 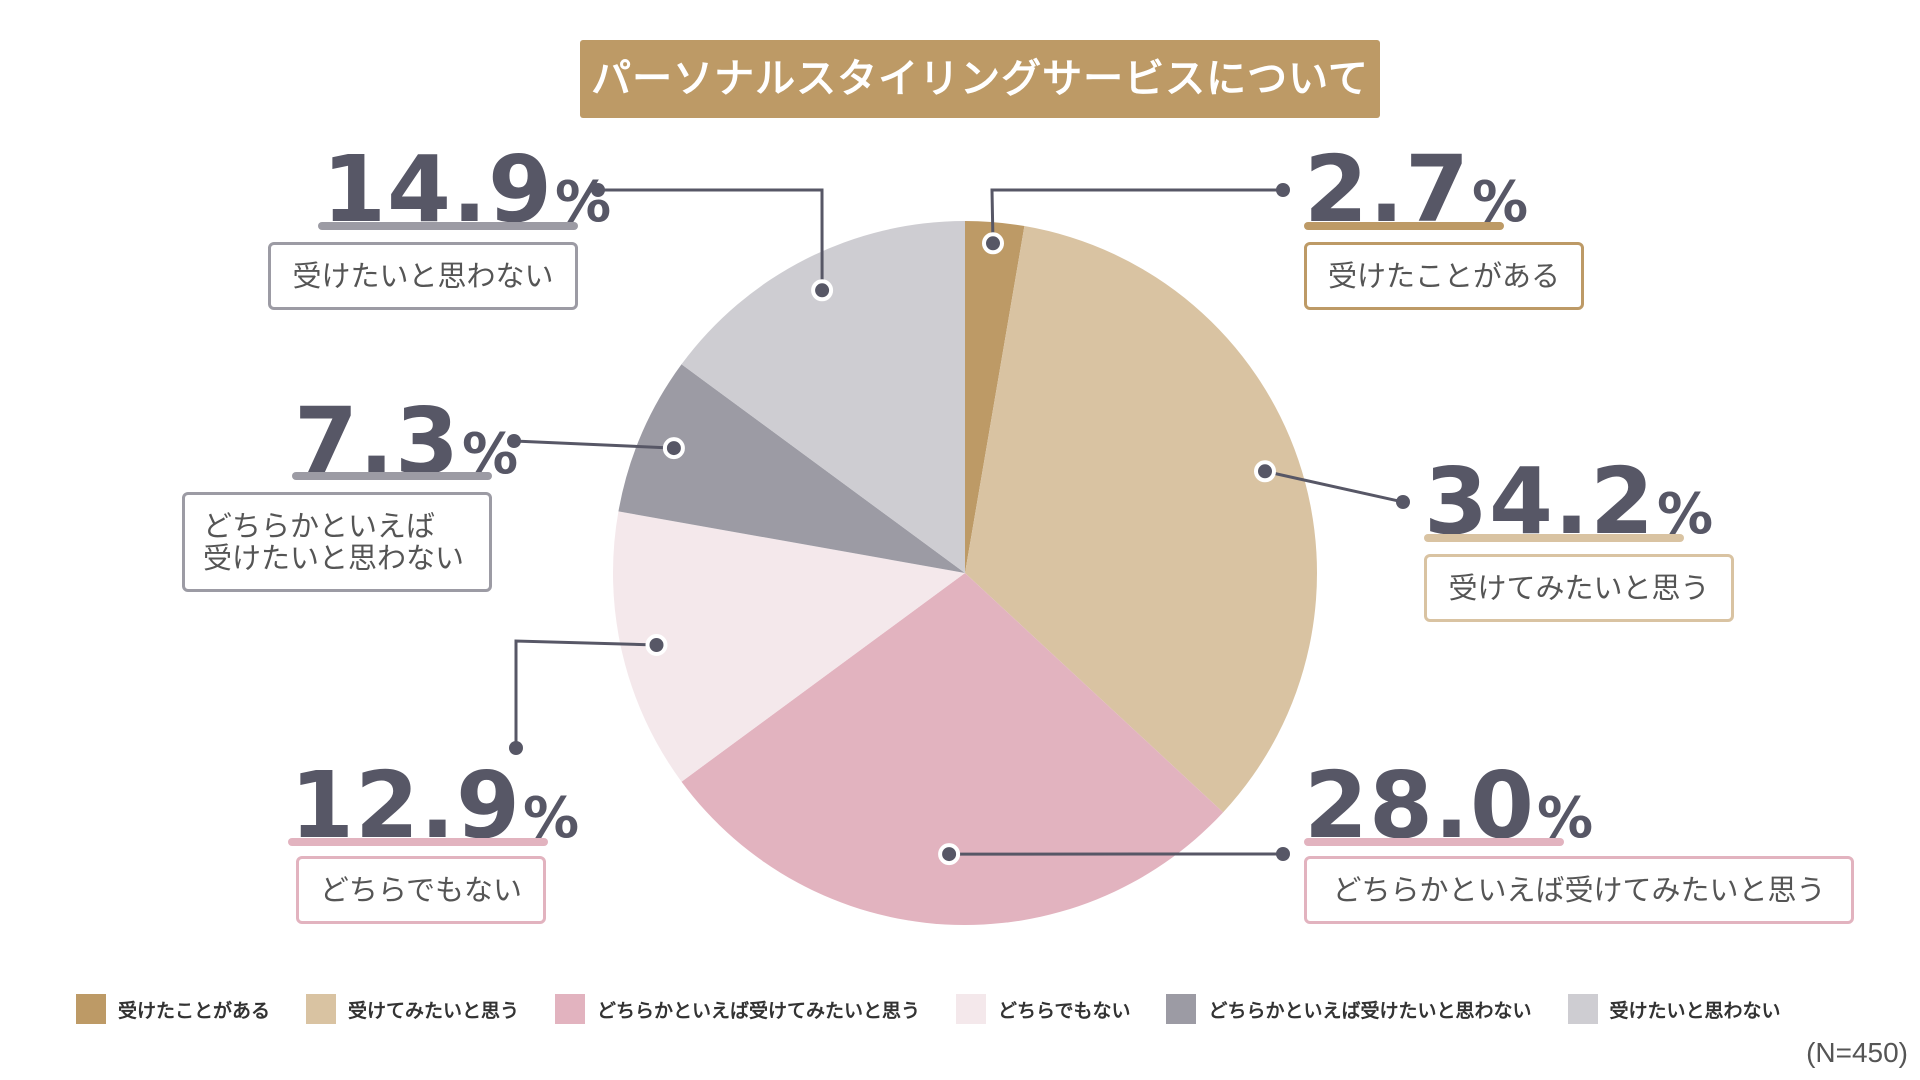 I want to click on value-label-0: 2.7%, so click(x=1416, y=190).